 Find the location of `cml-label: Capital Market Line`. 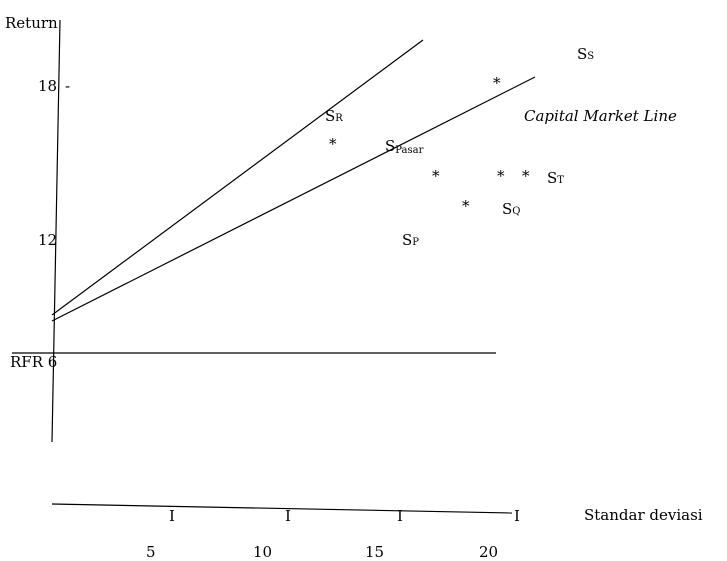

cml-label: Capital Market Line is located at coordinates (600, 116).